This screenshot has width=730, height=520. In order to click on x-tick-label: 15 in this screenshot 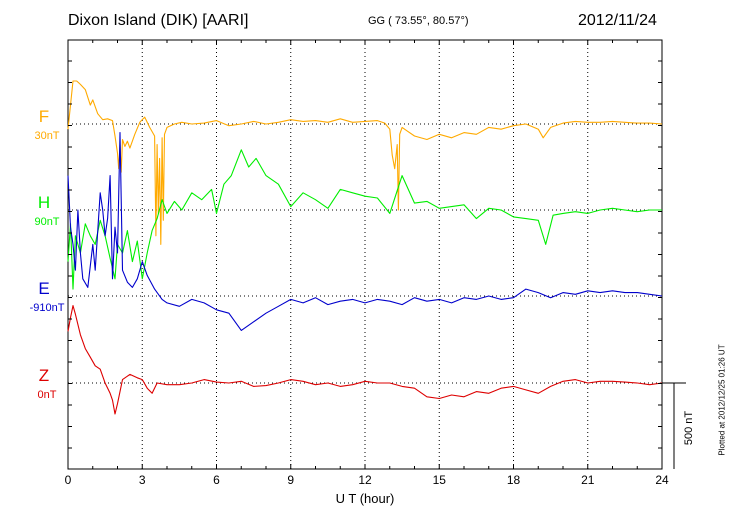, I will do `click(440, 480)`.